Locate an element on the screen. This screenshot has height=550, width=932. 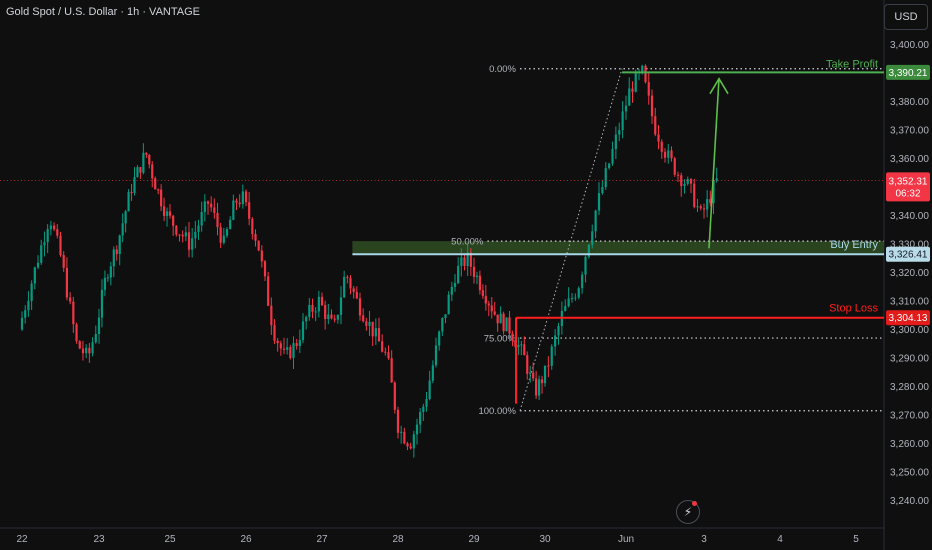
take-profit-price-tag-bg is located at coordinates (908, 72).